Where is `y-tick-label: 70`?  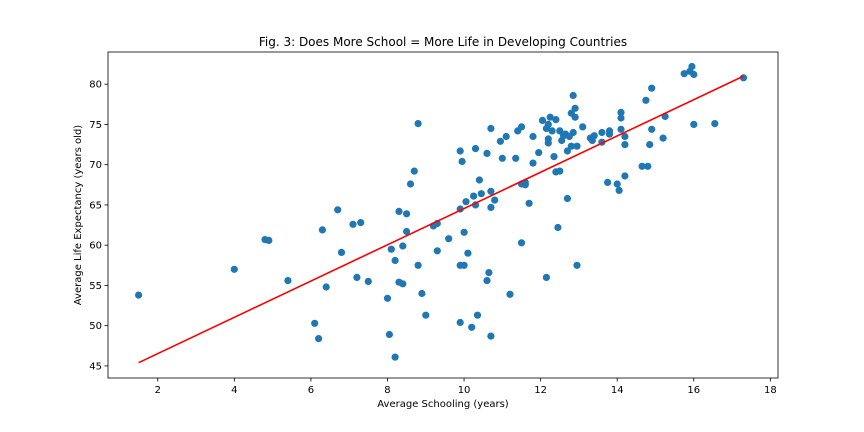 y-tick-label: 70 is located at coordinates (95, 165).